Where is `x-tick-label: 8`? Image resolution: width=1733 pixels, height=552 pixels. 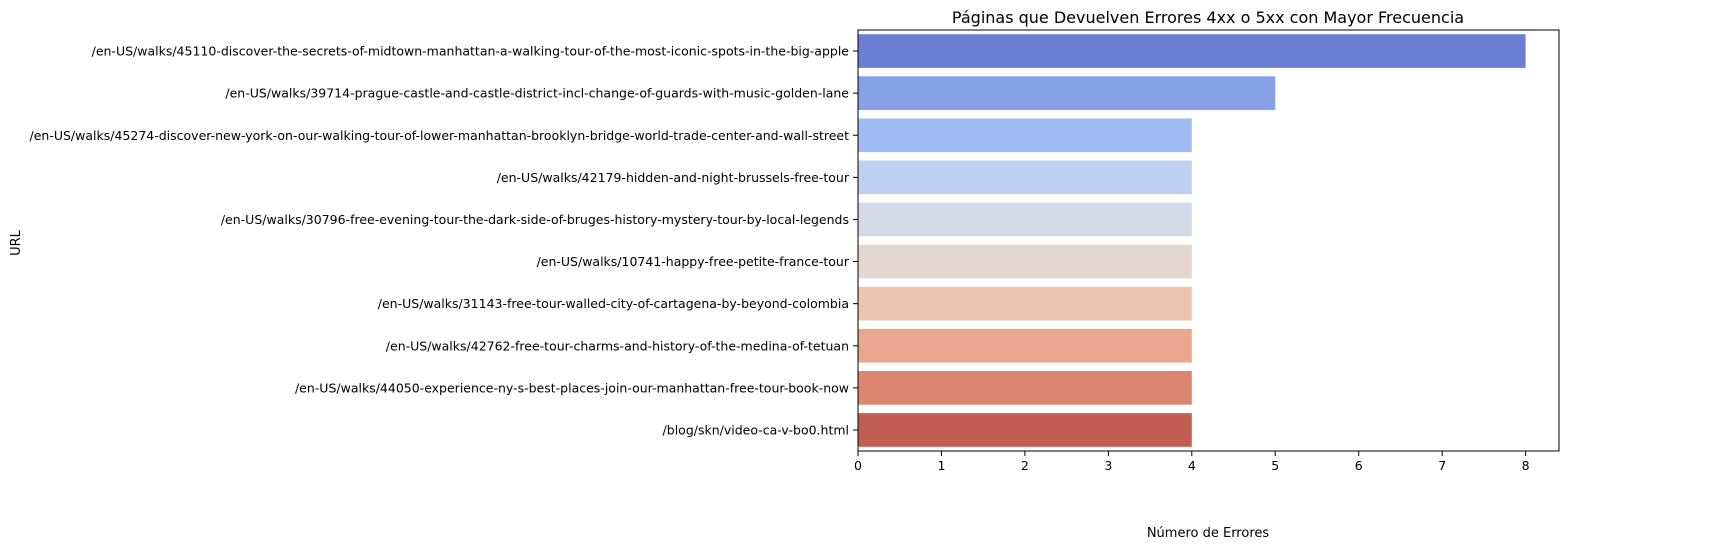
x-tick-label: 8 is located at coordinates (1526, 465).